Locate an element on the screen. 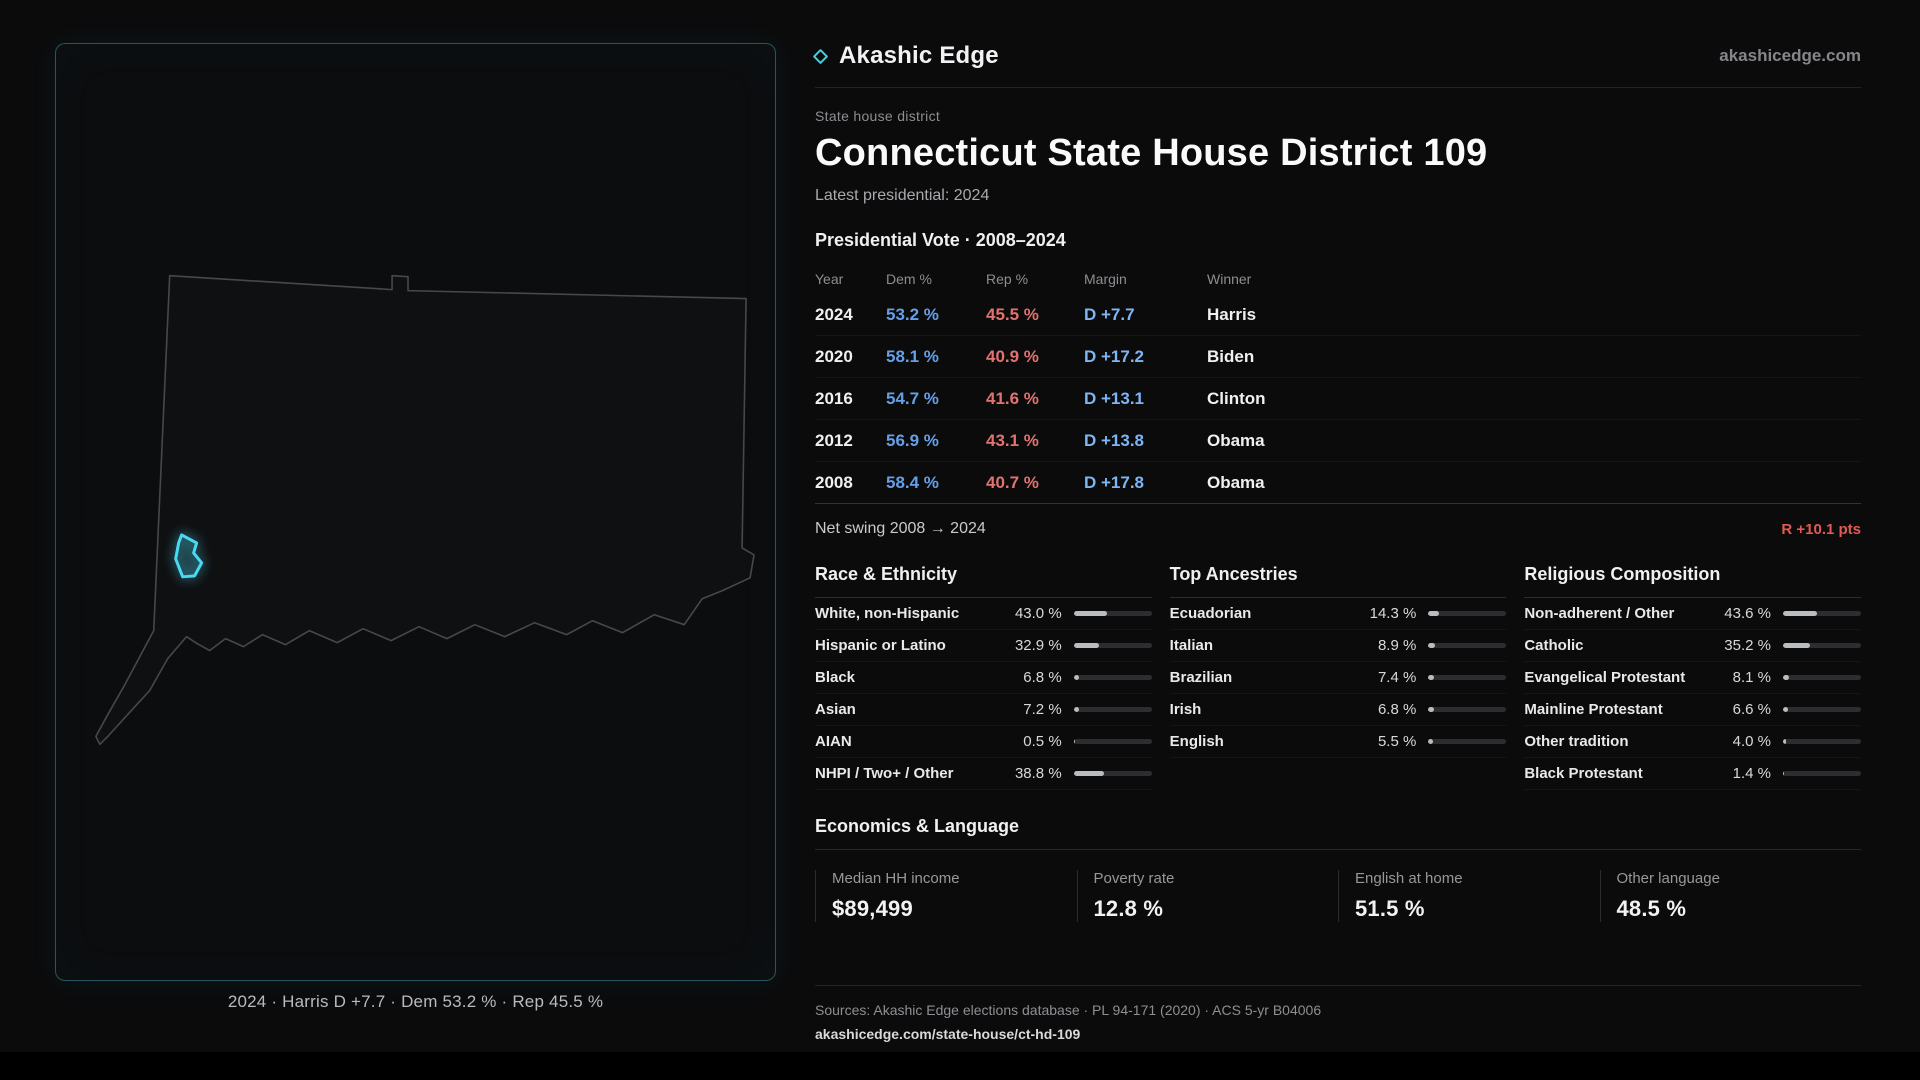 This screenshot has width=1920, height=1080. demographic-label: Black is located at coordinates (835, 677).